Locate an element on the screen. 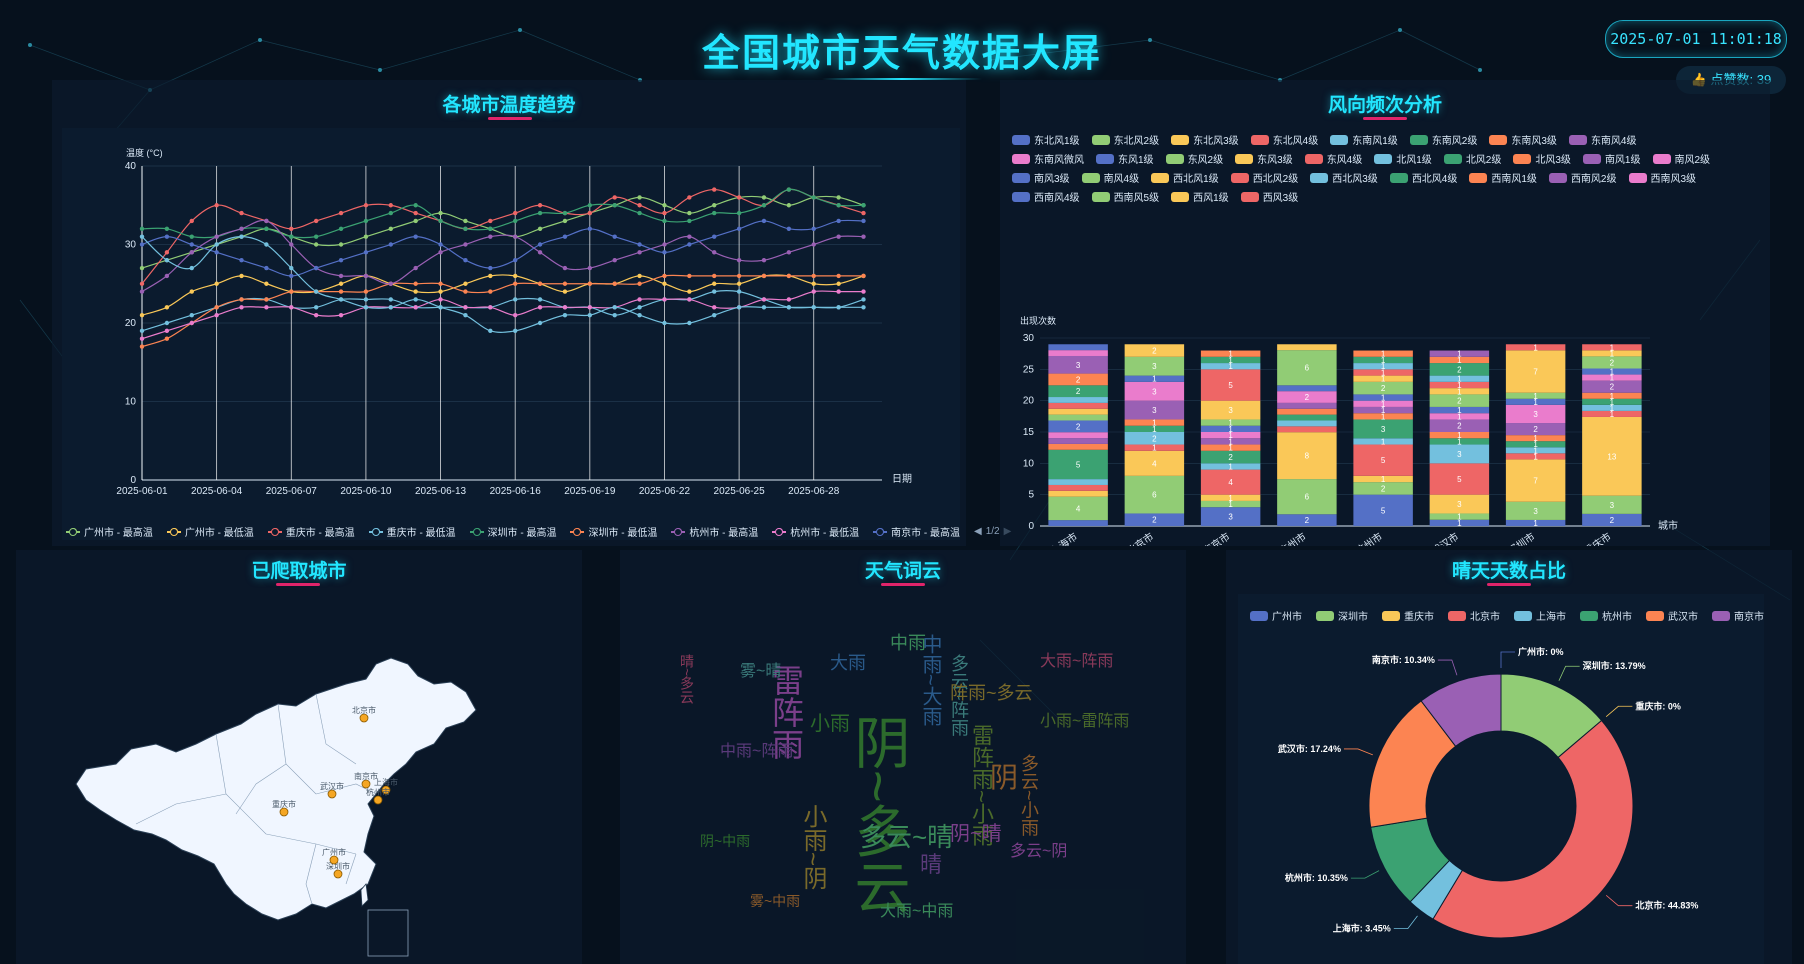 This screenshot has height=964, width=1804. cloud-word: 大雨~阵雨 is located at coordinates (1077, 661).